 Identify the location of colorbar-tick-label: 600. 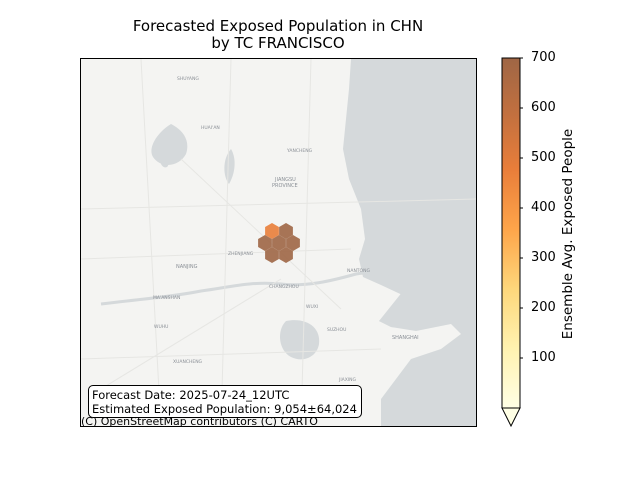
(543, 107).